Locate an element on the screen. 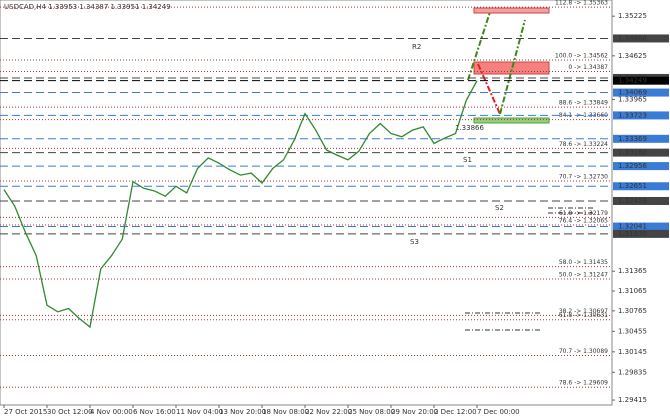 This screenshot has width=670, height=419. fib-label: 70.7 -> 1.32730 is located at coordinates (583, 177).